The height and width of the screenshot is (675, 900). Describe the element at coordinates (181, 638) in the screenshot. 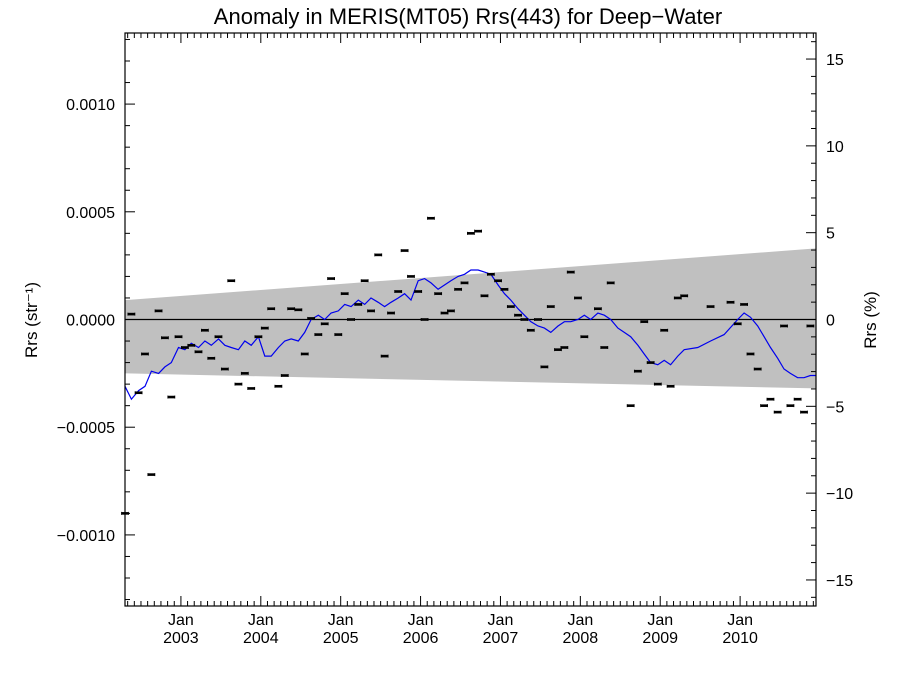

I see `x-tick-year-label: 2003` at that location.